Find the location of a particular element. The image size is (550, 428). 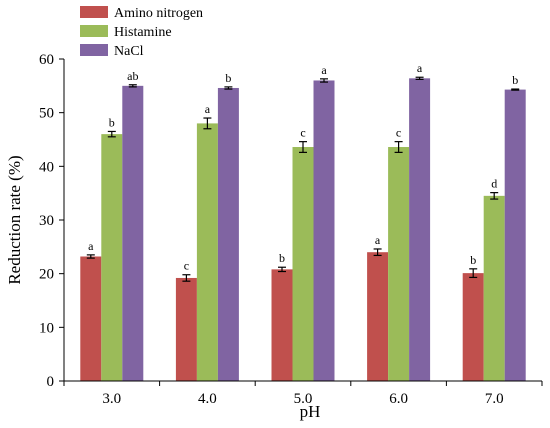

significance-letter: ab is located at coordinates (132, 76).